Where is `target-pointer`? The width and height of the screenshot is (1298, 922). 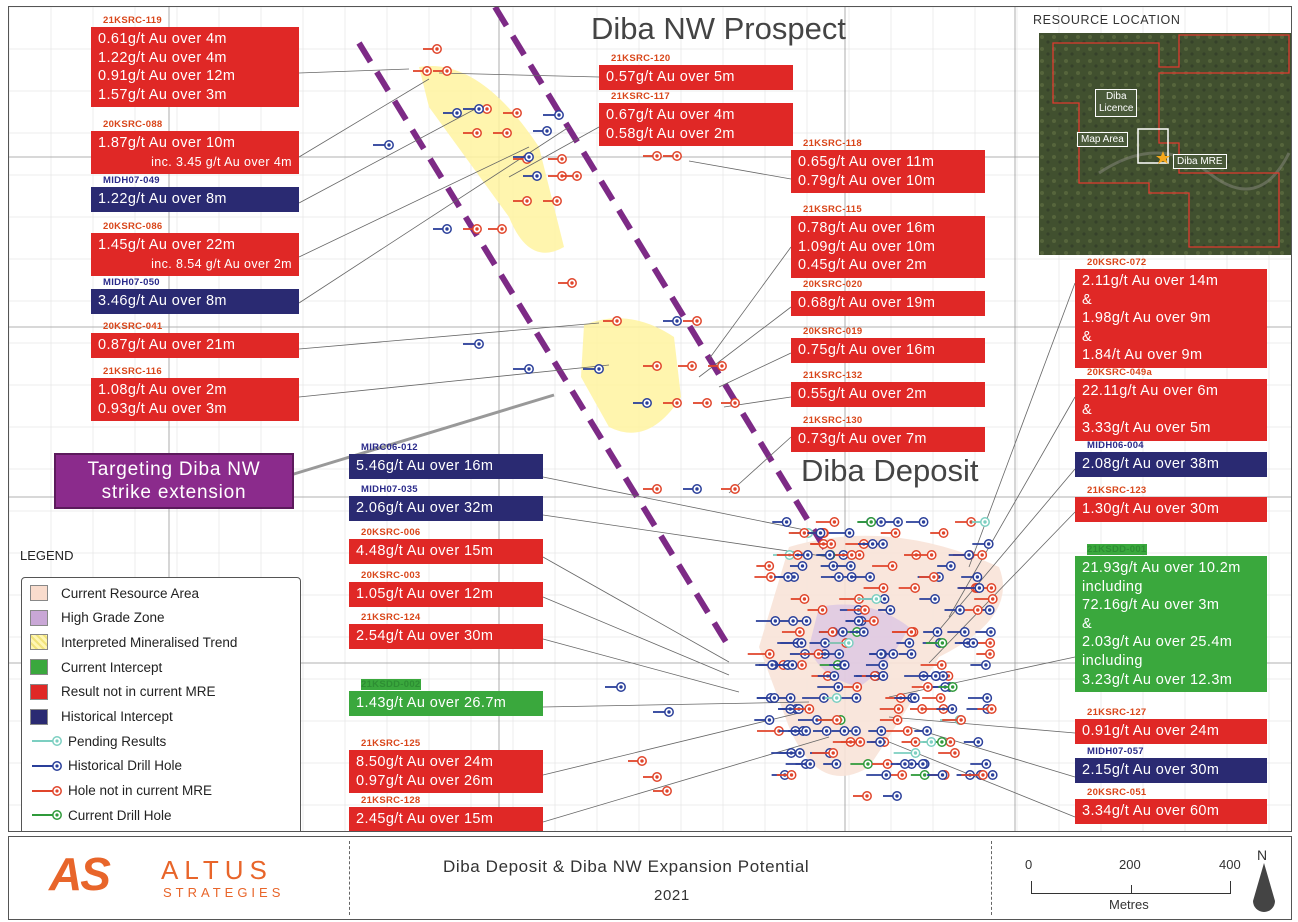
target-pointer is located at coordinates (419, 436).